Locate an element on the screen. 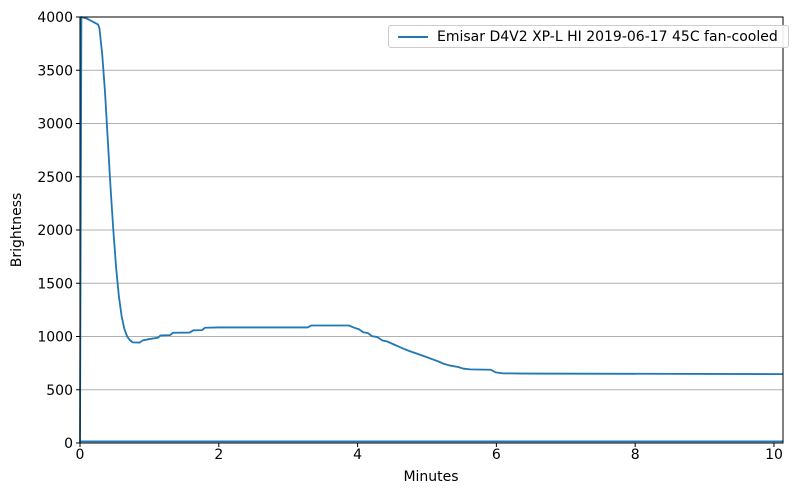 The width and height of the screenshot is (800, 500). y-tick-label: 2500 is located at coordinates (55, 178).